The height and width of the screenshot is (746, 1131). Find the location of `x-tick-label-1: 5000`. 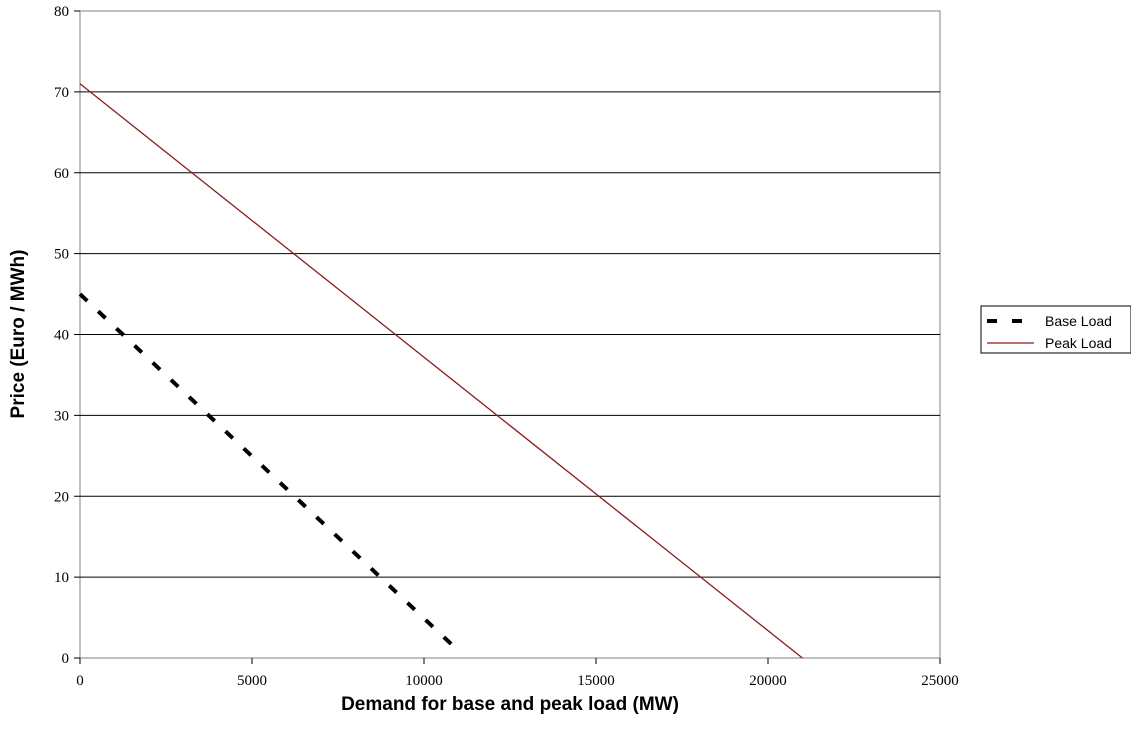

x-tick-label-1: 5000 is located at coordinates (252, 681).